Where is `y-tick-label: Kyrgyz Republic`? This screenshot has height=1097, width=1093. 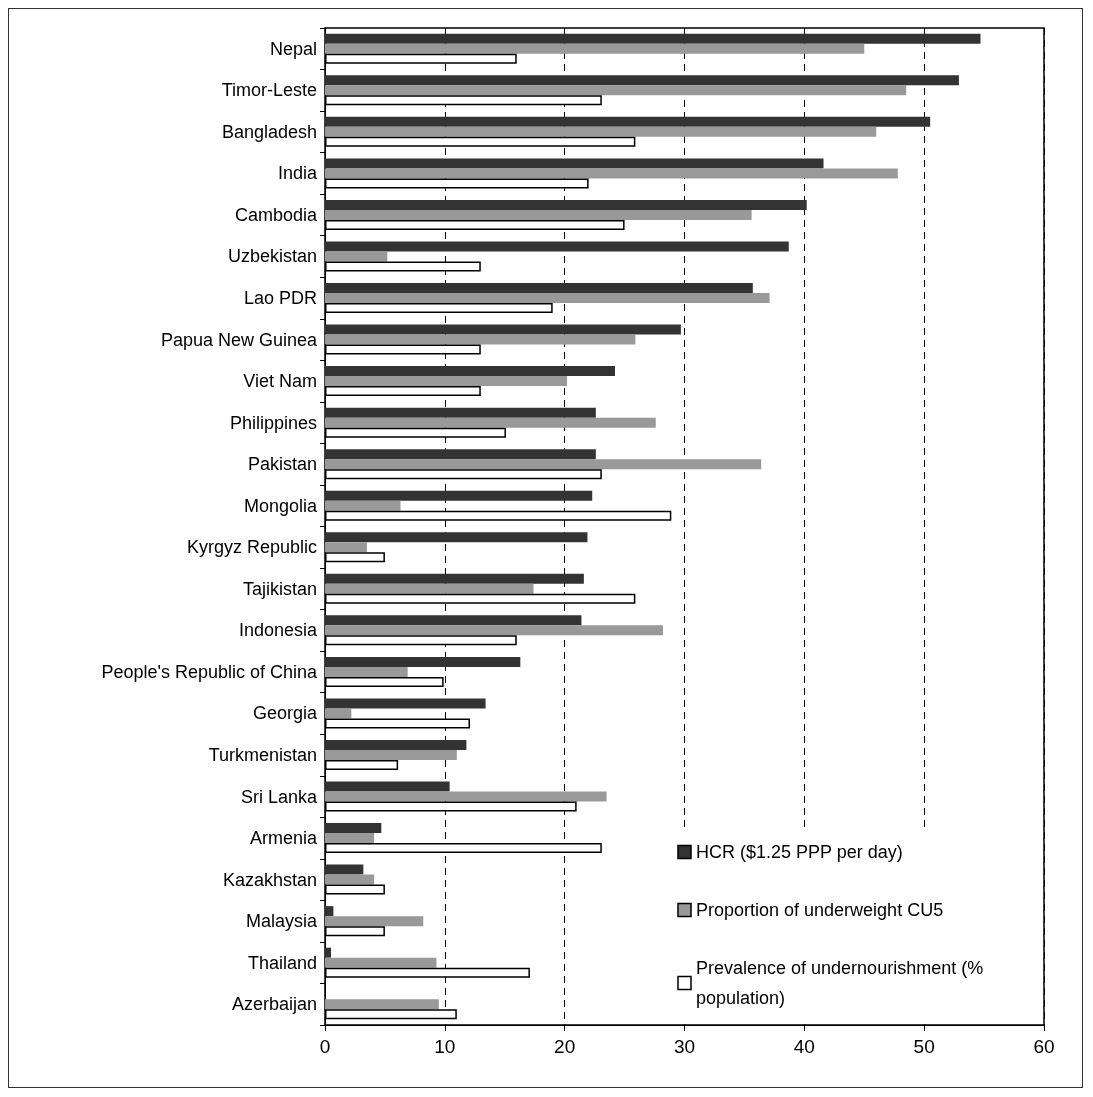
y-tick-label: Kyrgyz Republic is located at coordinates (251, 547).